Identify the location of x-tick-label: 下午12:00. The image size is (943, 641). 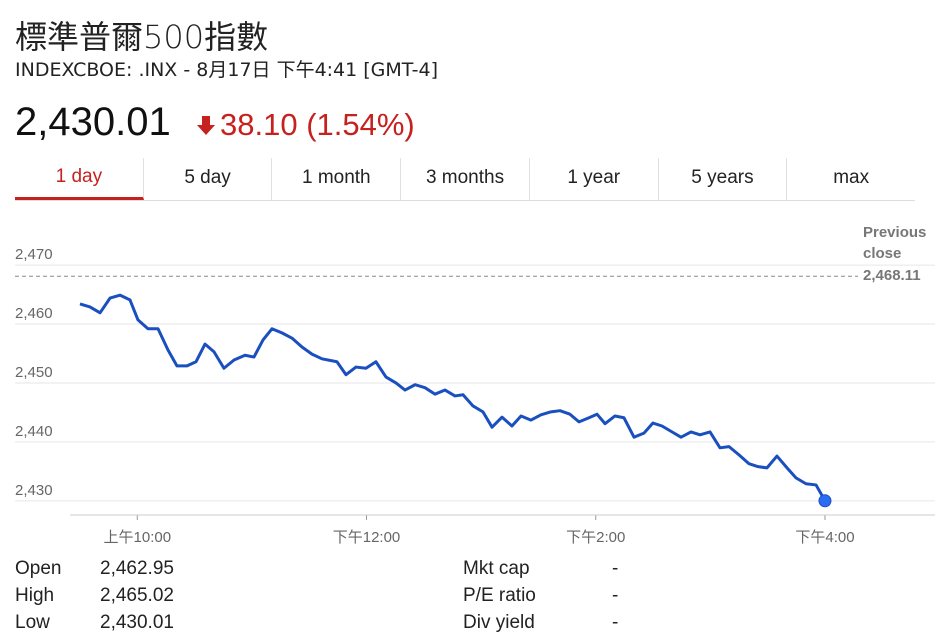
(367, 537).